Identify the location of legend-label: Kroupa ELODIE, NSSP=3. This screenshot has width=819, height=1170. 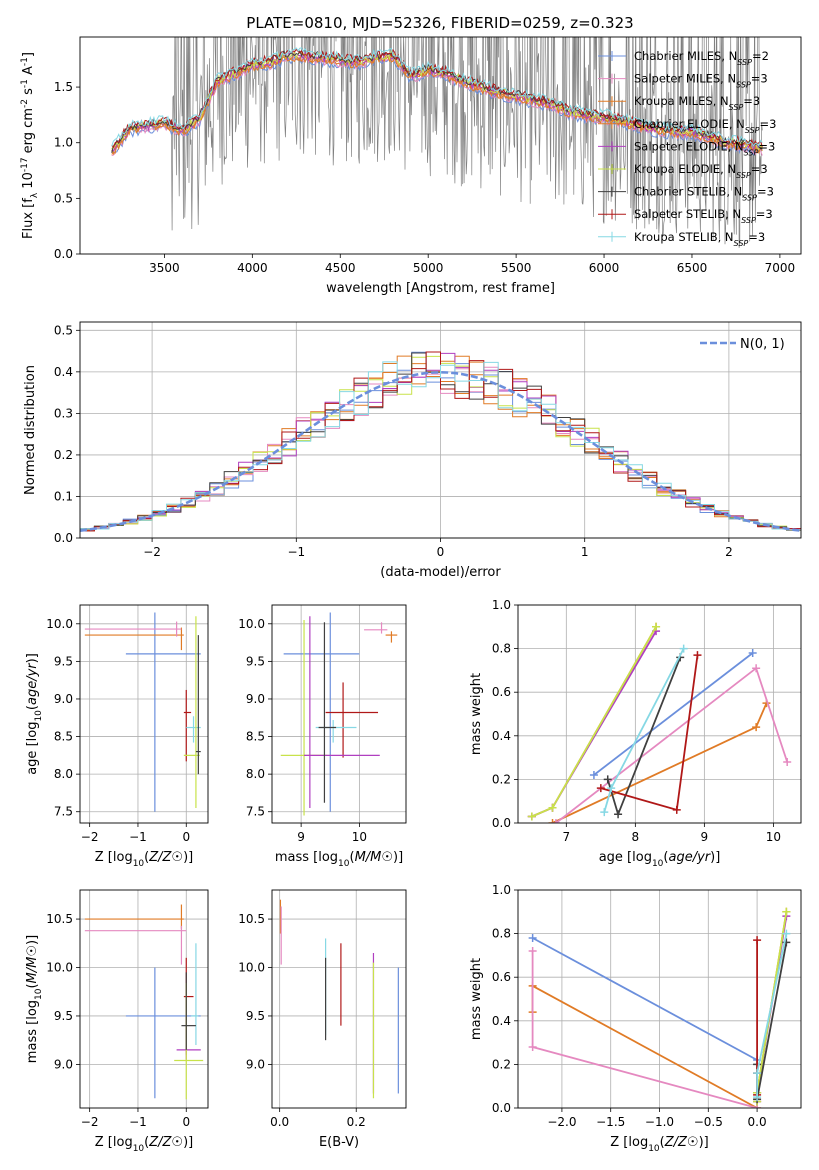
(701, 171).